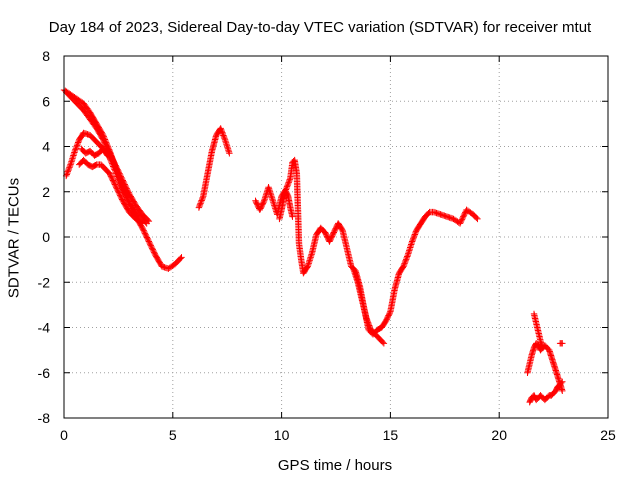  What do you see at coordinates (46, 147) in the screenshot?
I see `y-tick-label: 4` at bounding box center [46, 147].